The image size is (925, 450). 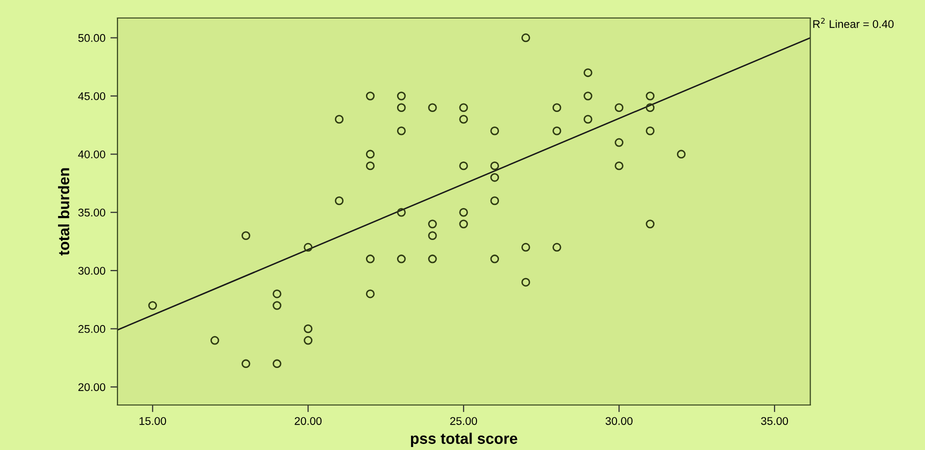 I want to click on y-tick-label: 45.00, so click(x=92, y=96).